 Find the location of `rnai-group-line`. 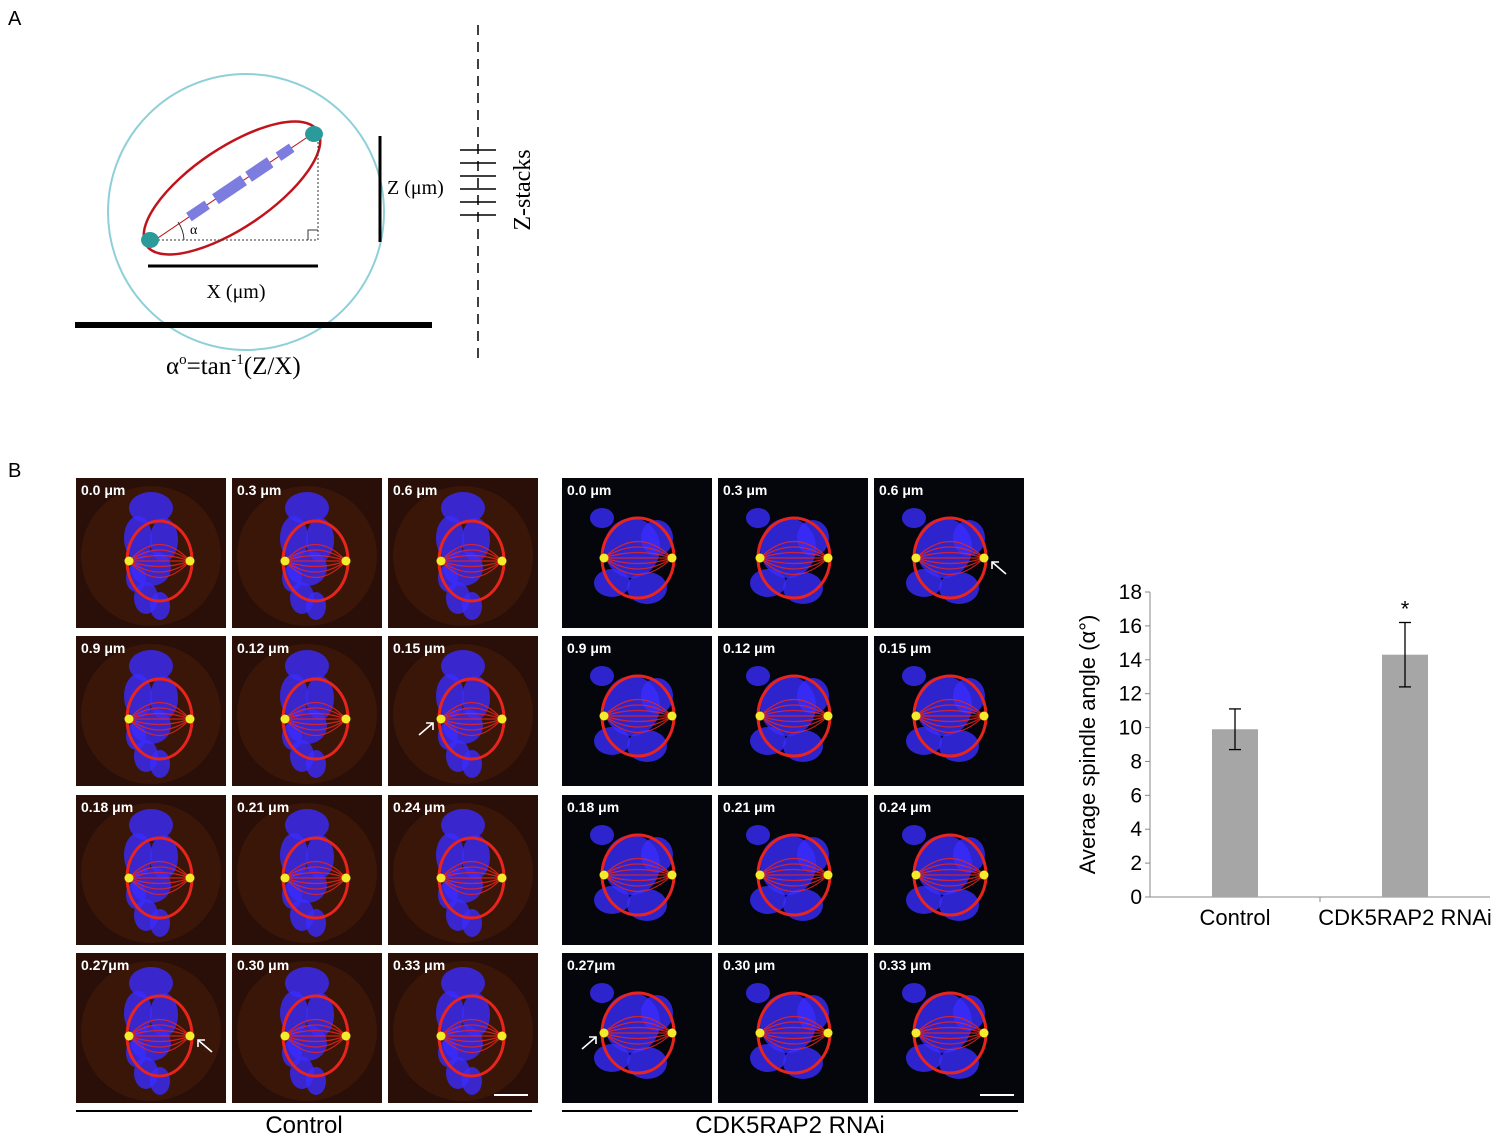

rnai-group-line is located at coordinates (790, 1111).